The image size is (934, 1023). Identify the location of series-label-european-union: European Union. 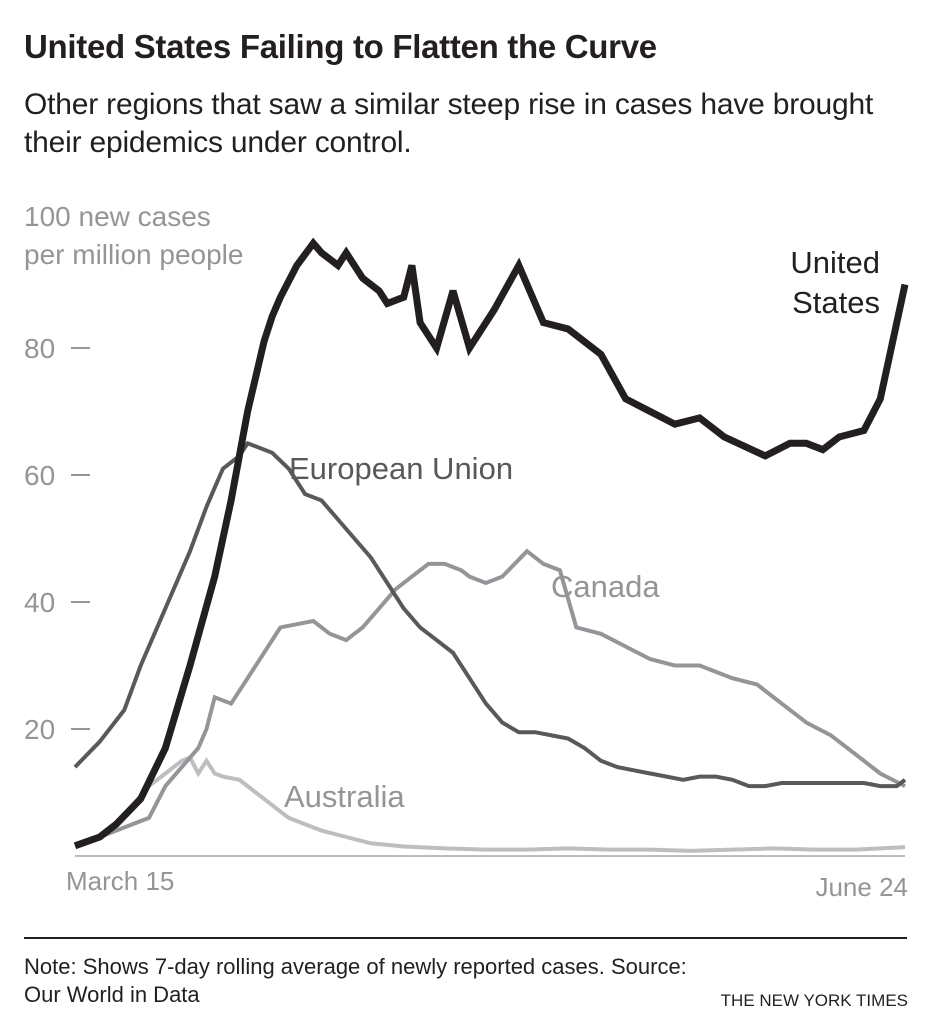
(401, 468).